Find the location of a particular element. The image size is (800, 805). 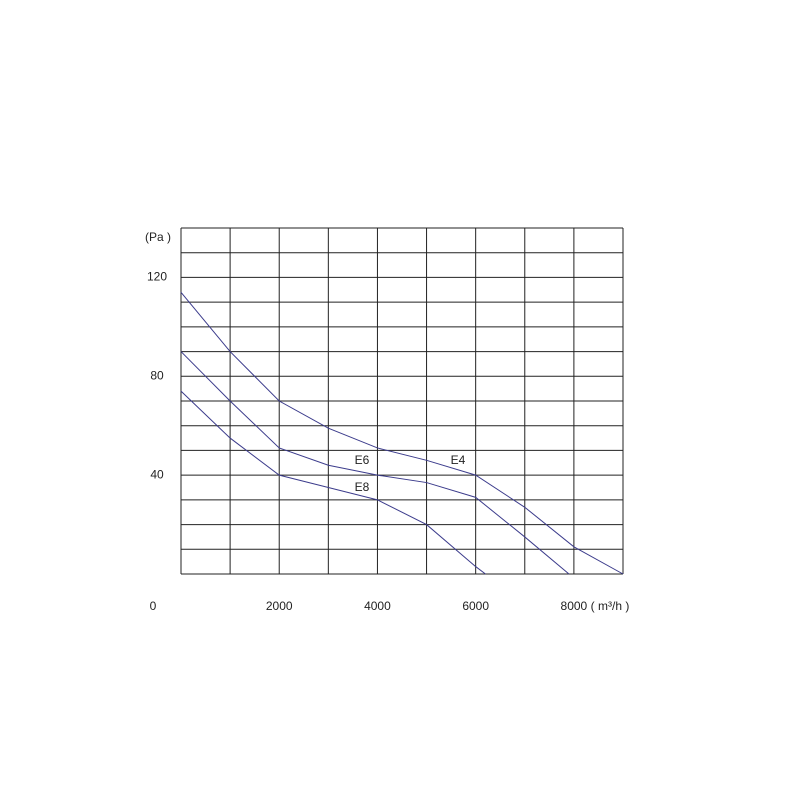

x-tick-label: 0 is located at coordinates (153, 606).